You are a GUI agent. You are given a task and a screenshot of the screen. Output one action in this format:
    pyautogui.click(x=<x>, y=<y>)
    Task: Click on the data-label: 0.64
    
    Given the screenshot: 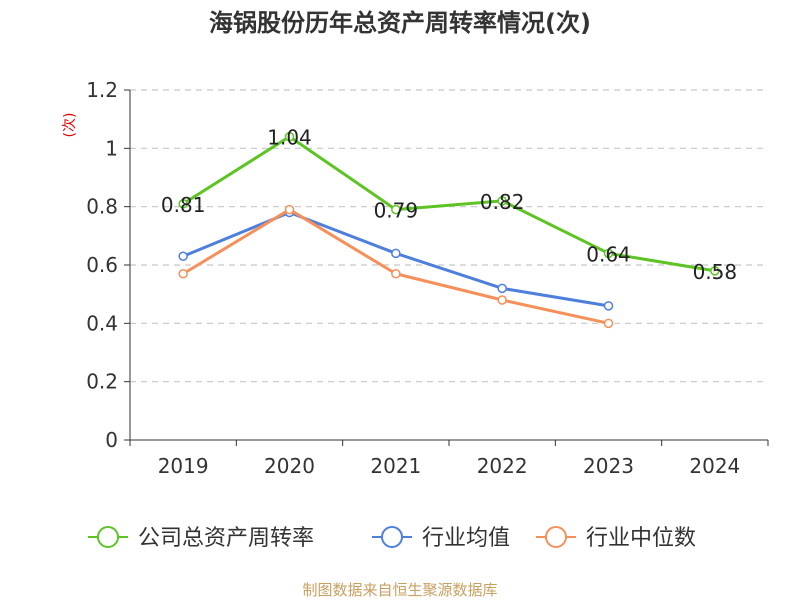 What is the action you would take?
    pyautogui.click(x=608, y=254)
    